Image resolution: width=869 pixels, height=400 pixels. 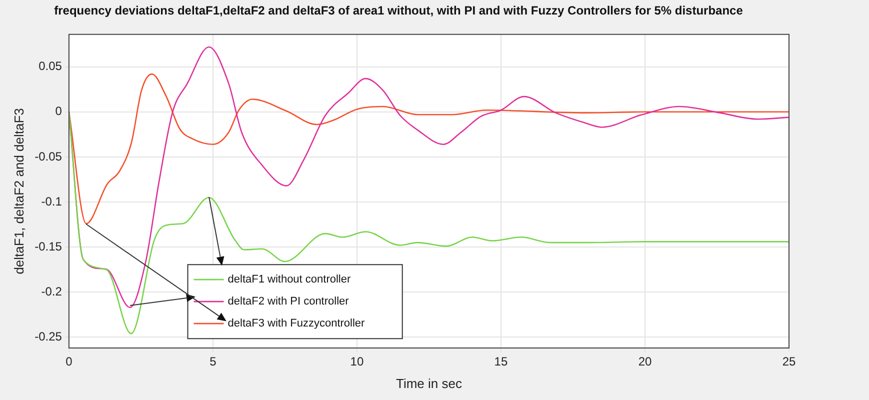 What do you see at coordinates (58, 111) in the screenshot?
I see `y-tick-label: 0` at bounding box center [58, 111].